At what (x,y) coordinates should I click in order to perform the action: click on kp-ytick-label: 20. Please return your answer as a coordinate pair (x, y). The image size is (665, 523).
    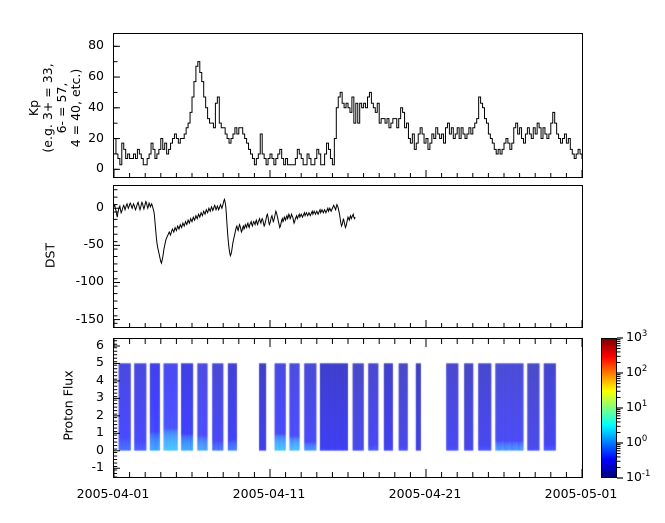
    Looking at the image, I should click on (96, 137).